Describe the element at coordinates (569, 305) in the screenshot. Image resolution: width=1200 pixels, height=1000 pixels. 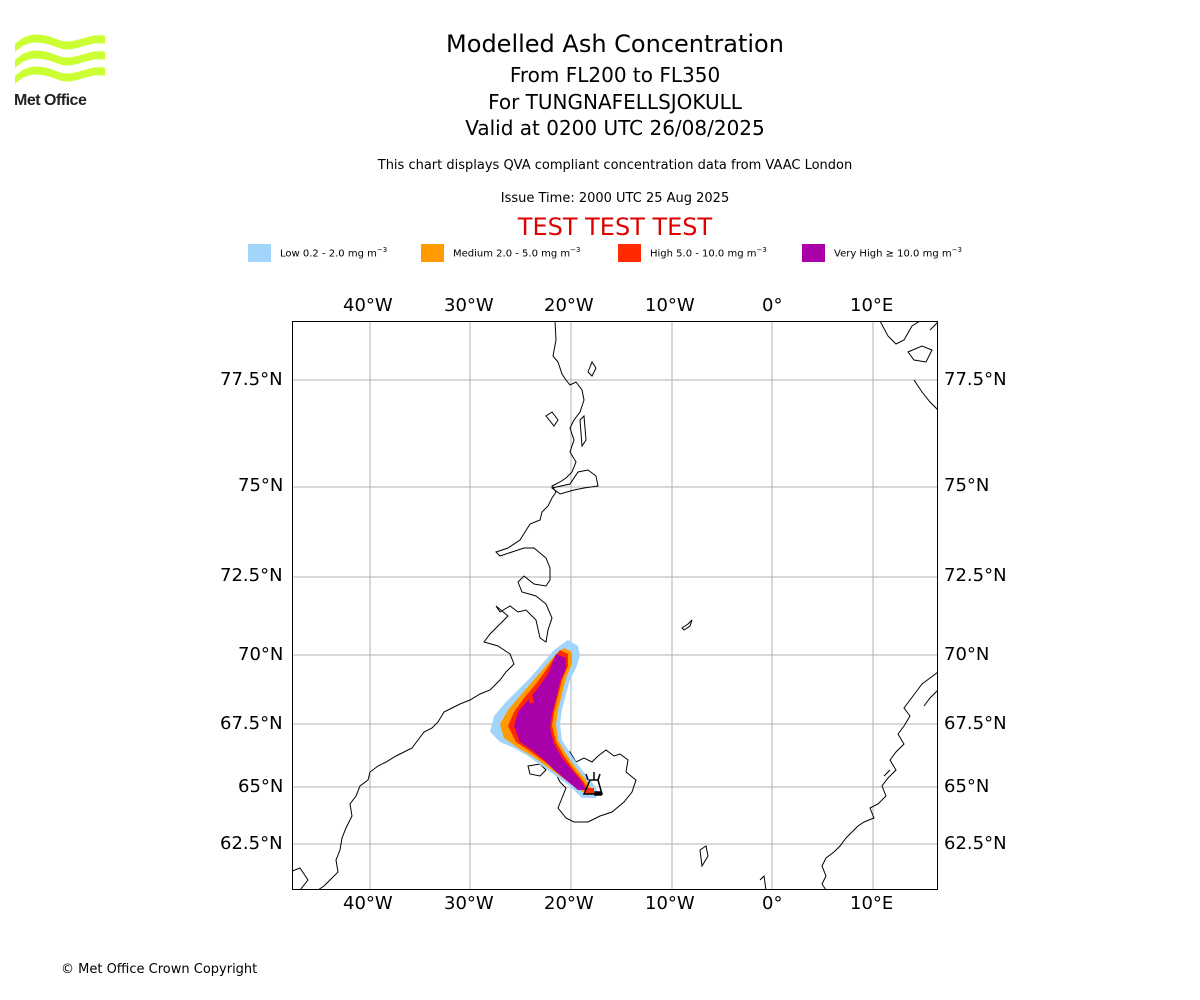
I see `lon-tick-top-20w: 20°W` at that location.